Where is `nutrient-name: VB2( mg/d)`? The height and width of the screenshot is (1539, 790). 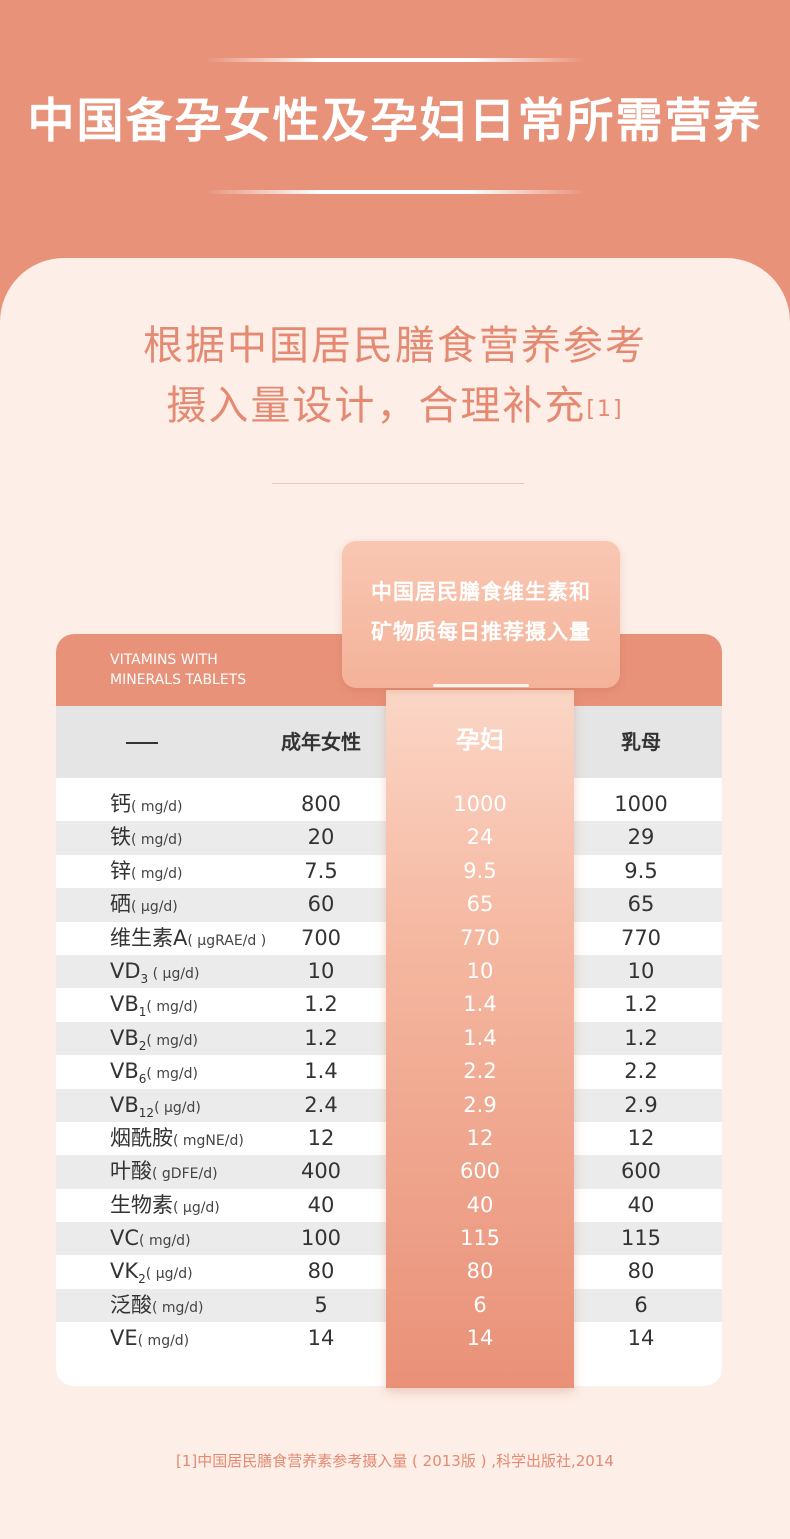
nutrient-name: VB2( mg/d) is located at coordinates (154, 1038).